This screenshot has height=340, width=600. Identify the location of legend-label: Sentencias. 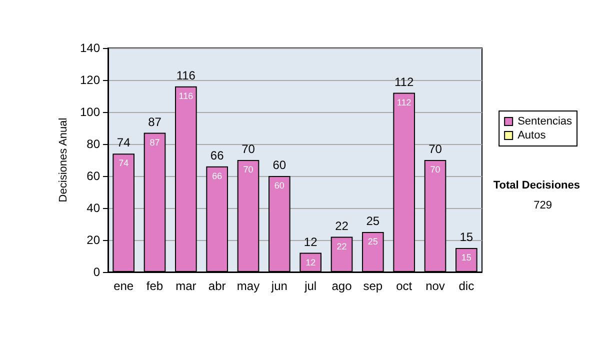
(545, 122).